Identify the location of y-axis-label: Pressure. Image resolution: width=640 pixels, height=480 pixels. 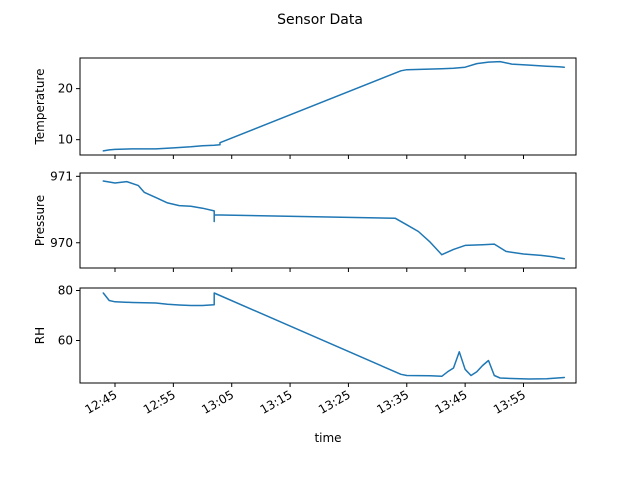
(40, 220).